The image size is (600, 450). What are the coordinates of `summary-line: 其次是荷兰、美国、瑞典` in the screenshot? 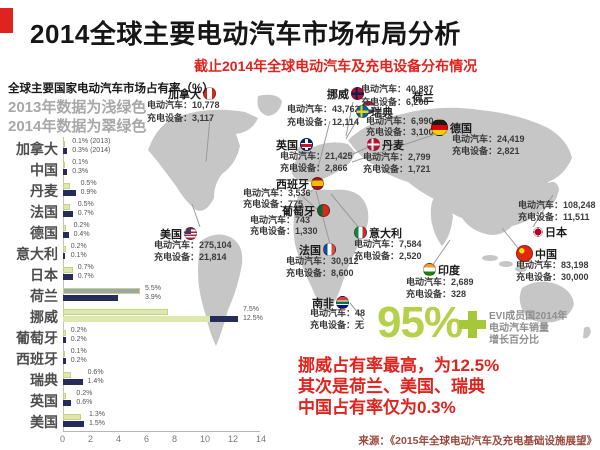 It's located at (391, 386).